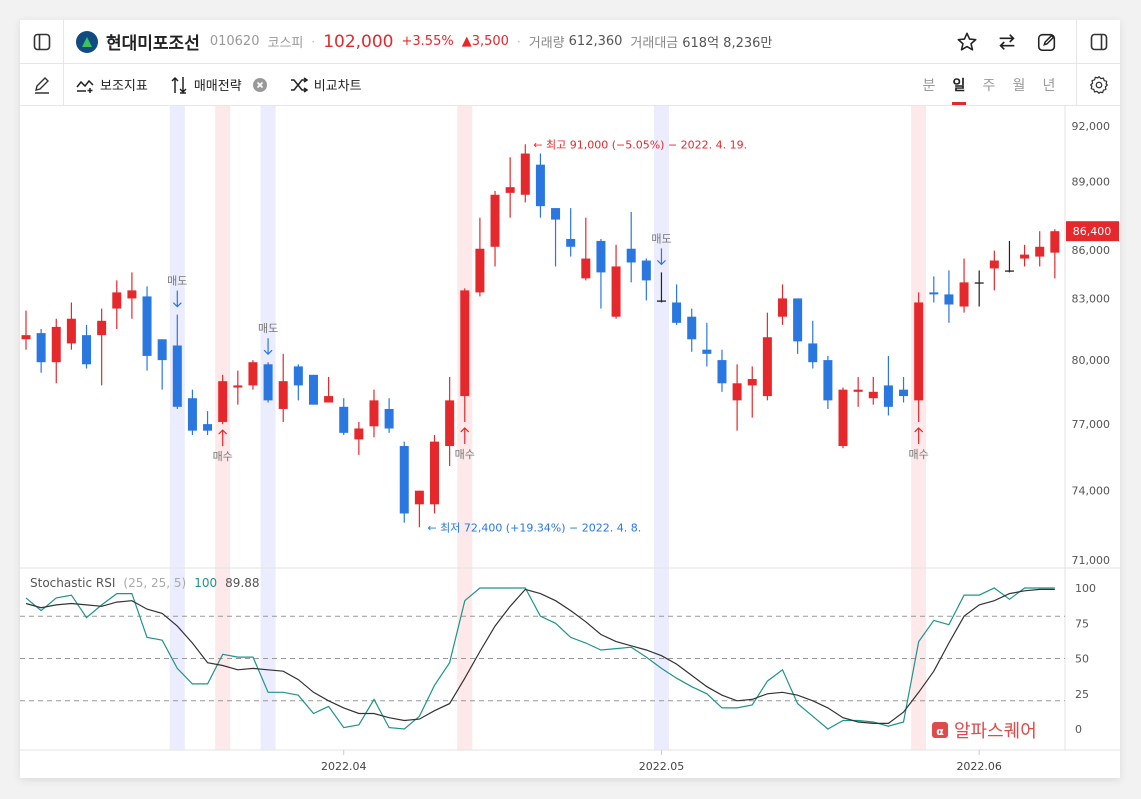  I want to click on sidebar-toggle-button, so click(42, 41).